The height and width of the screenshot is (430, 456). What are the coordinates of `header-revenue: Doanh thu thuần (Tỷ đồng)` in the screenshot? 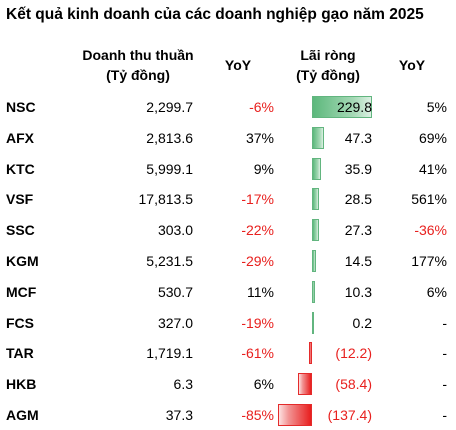 It's located at (138, 65).